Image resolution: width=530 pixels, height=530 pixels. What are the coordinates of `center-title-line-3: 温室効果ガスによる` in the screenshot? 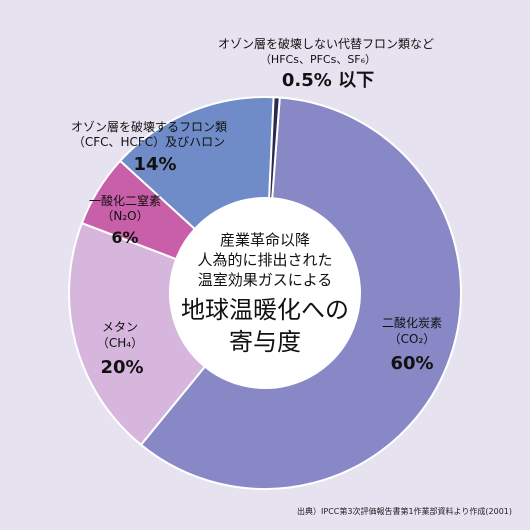 It's located at (265, 280).